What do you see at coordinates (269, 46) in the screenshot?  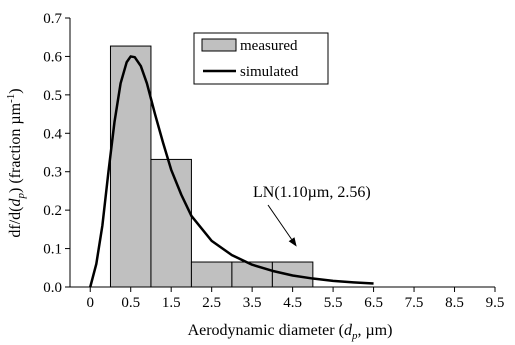 I see `legend-measured-label: measured` at bounding box center [269, 46].